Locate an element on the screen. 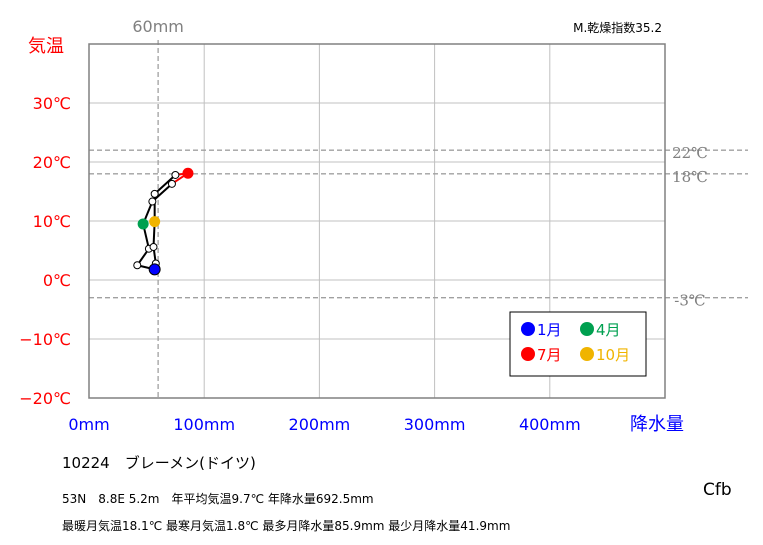 The height and width of the screenshot is (545, 763). legend-label: 1月 is located at coordinates (549, 330).